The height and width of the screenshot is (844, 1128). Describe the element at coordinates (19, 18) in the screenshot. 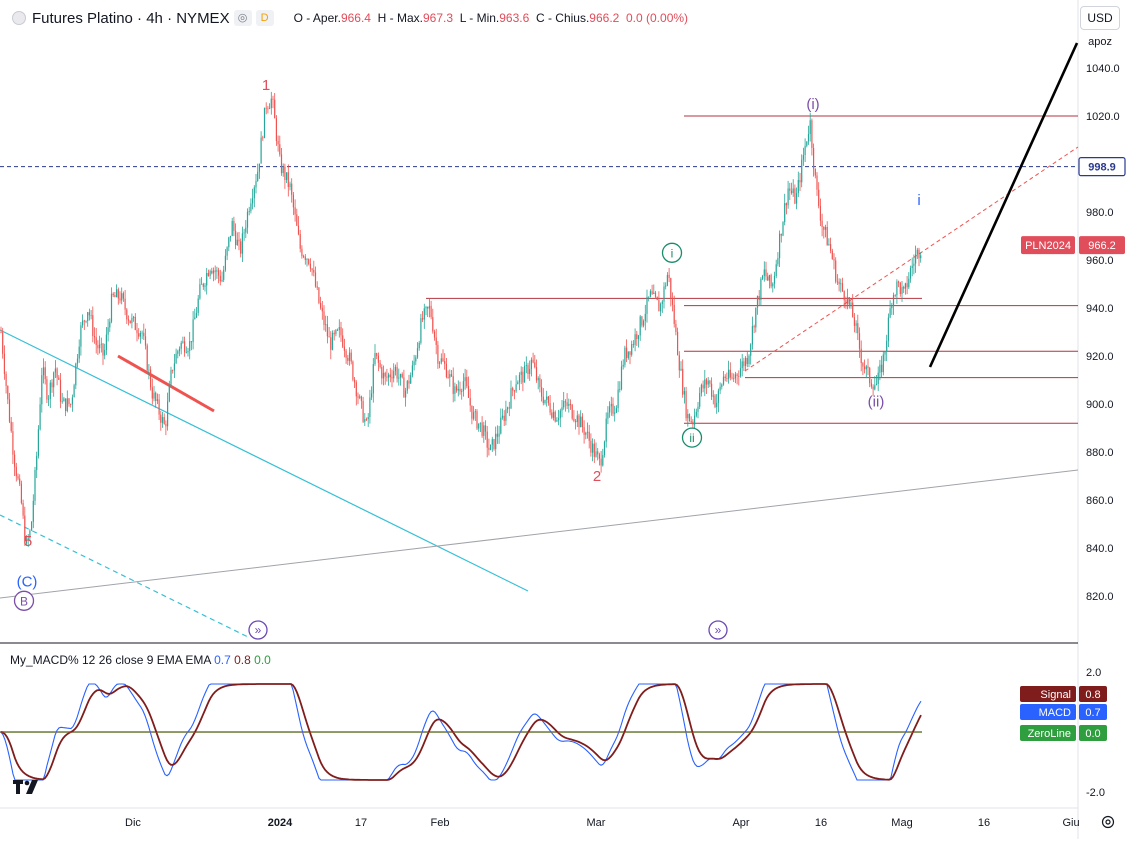

I see `symbol-logo-icon` at that location.